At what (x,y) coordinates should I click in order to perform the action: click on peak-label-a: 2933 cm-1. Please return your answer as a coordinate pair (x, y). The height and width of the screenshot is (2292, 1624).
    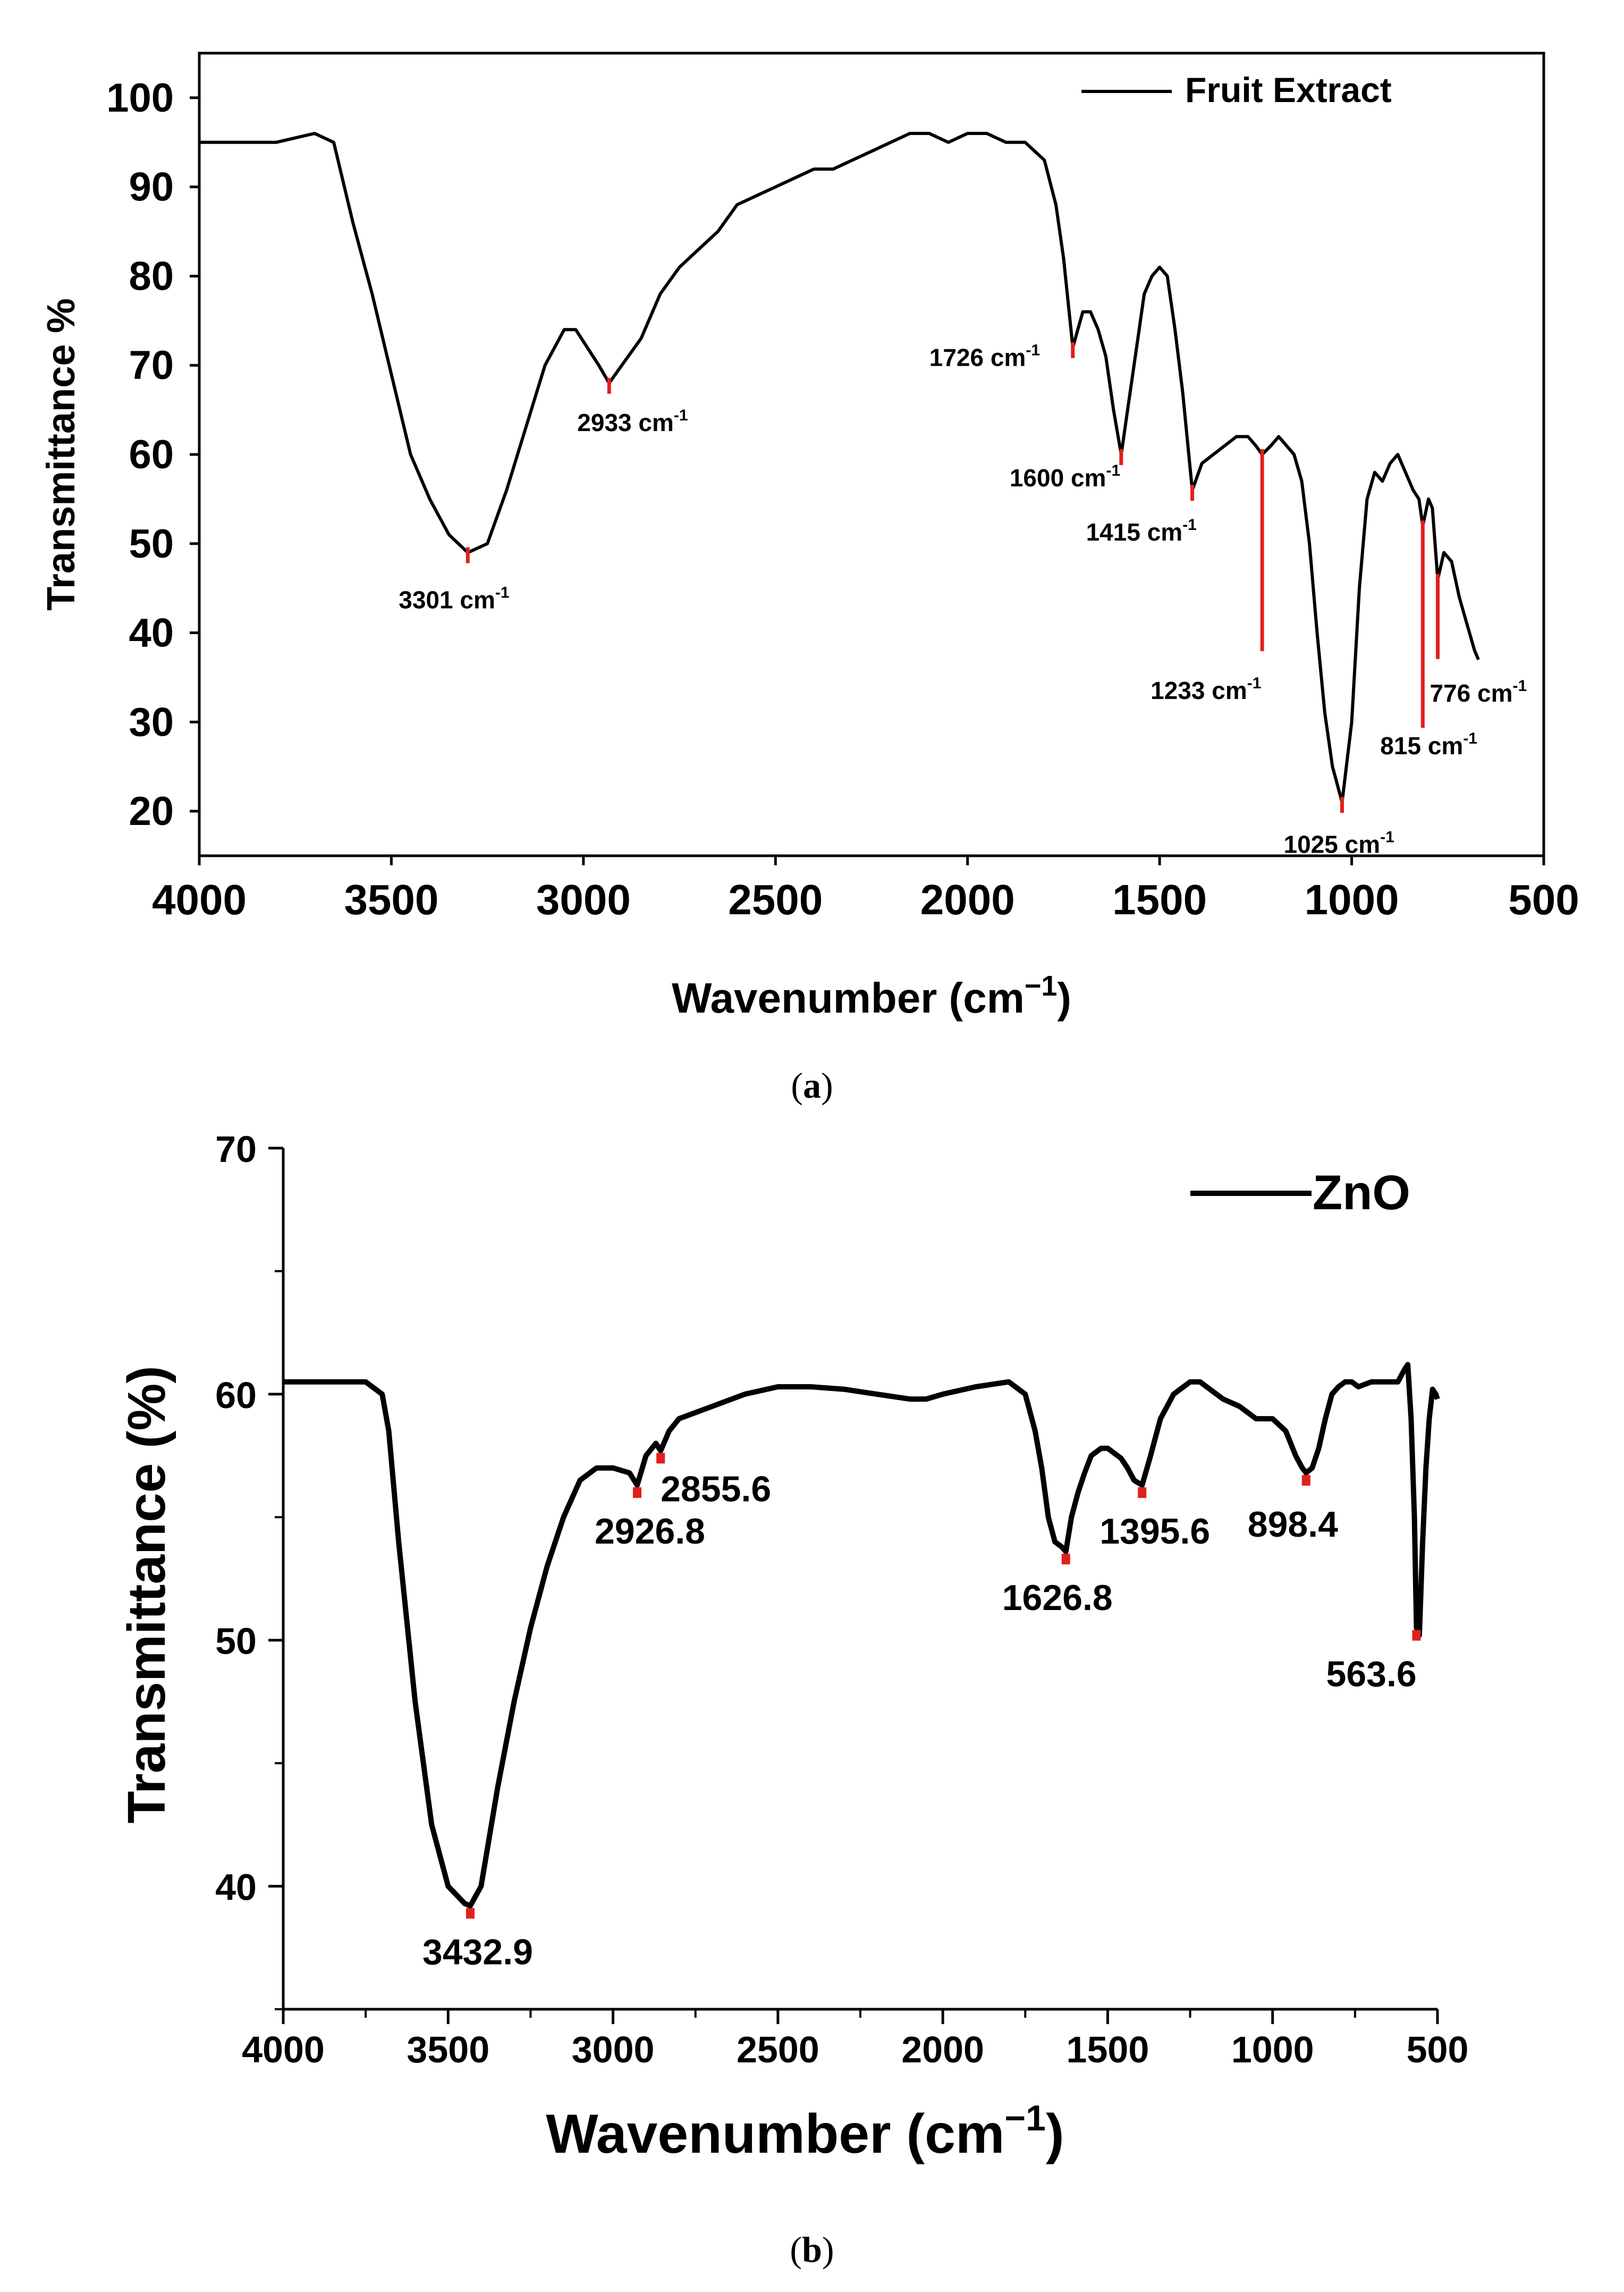
    Looking at the image, I should click on (632, 421).